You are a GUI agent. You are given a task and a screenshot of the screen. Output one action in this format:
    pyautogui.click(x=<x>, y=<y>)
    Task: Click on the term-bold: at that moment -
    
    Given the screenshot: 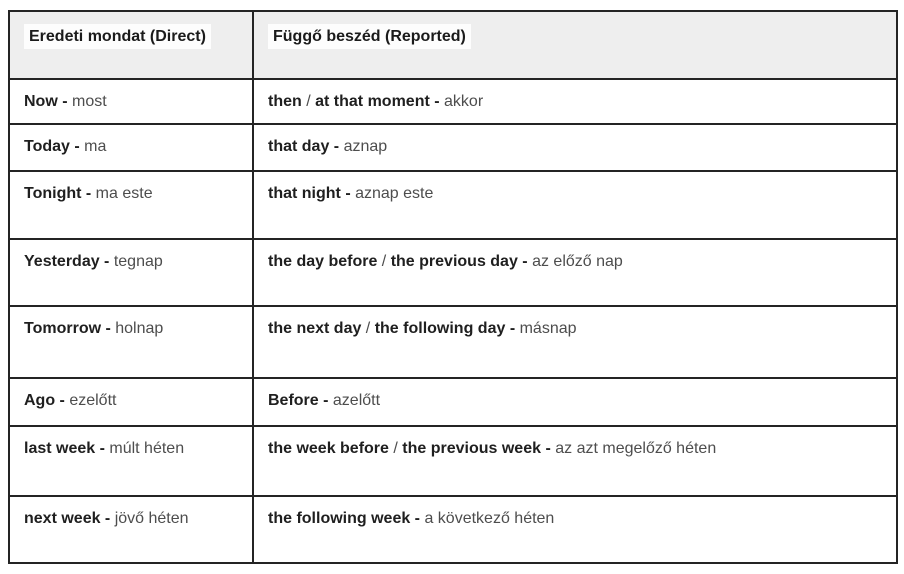 What is the action you would take?
    pyautogui.click(x=377, y=101)
    